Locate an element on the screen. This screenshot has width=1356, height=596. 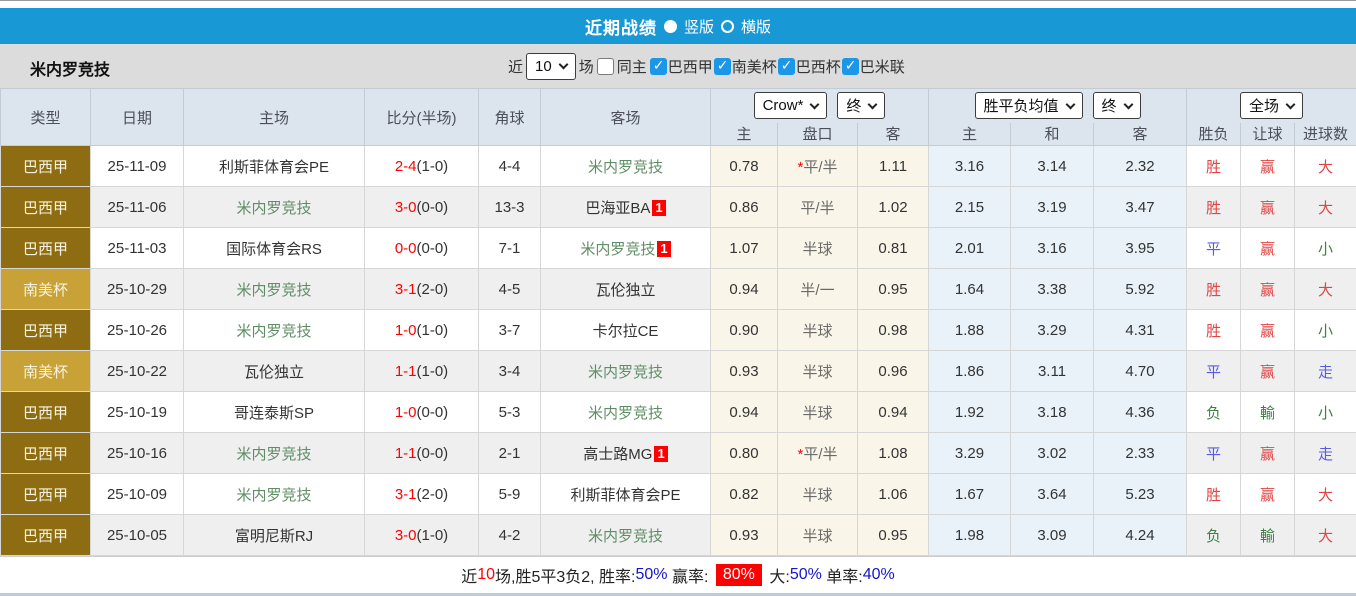
same-home-checkbox is located at coordinates (605, 66).